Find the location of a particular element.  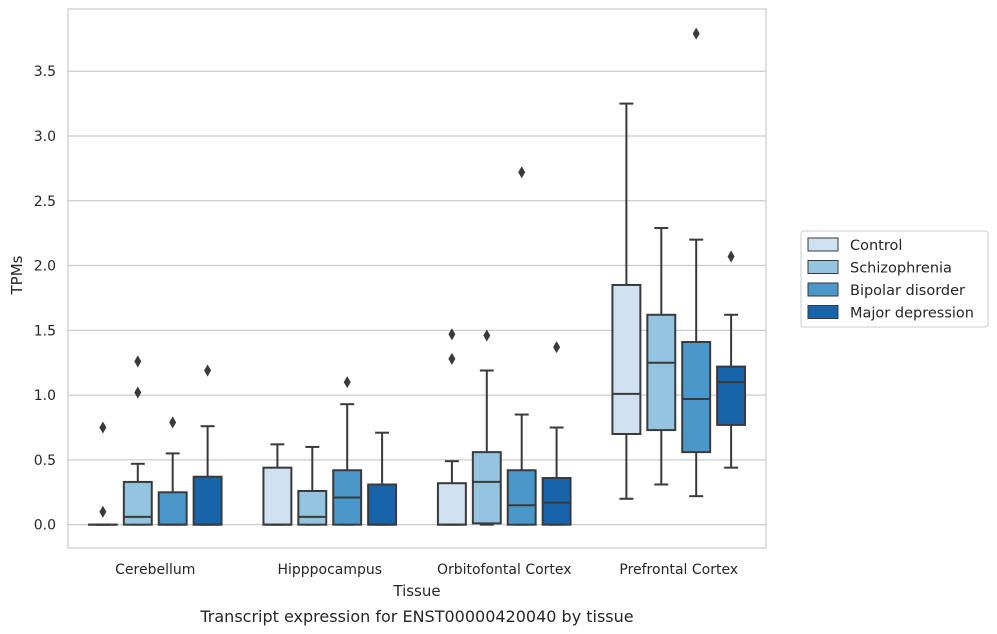

y-tick-label: 0.0 is located at coordinates (45, 526).